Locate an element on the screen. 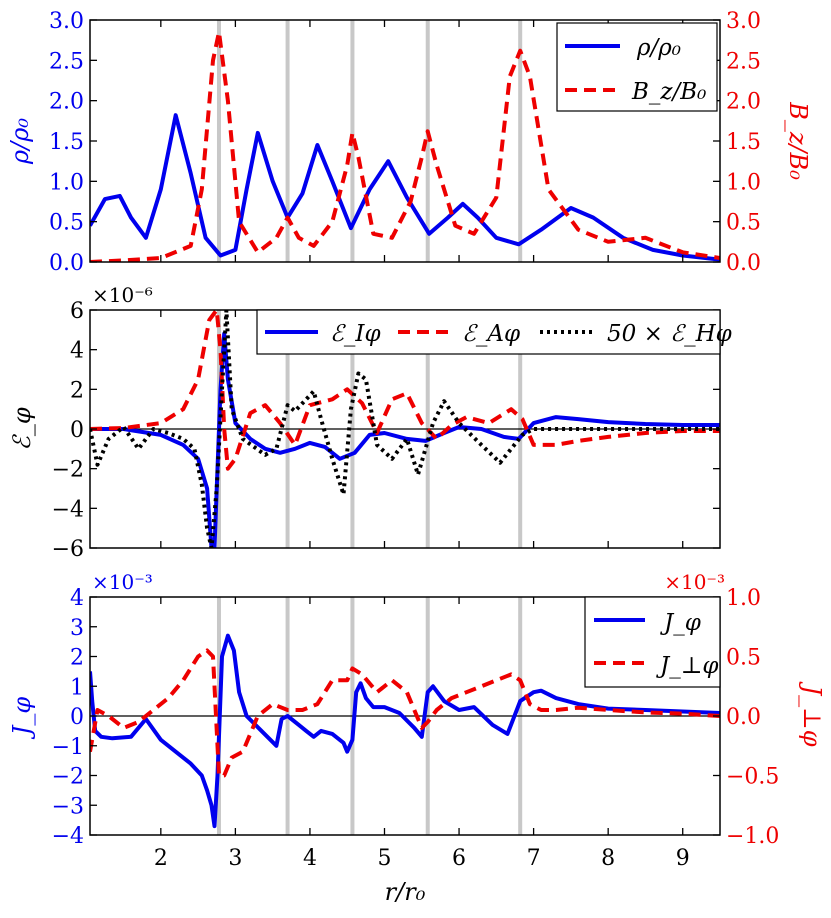 Image resolution: width=831 pixels, height=918 pixels. y-tick-label: 2.5 is located at coordinates (66, 61).